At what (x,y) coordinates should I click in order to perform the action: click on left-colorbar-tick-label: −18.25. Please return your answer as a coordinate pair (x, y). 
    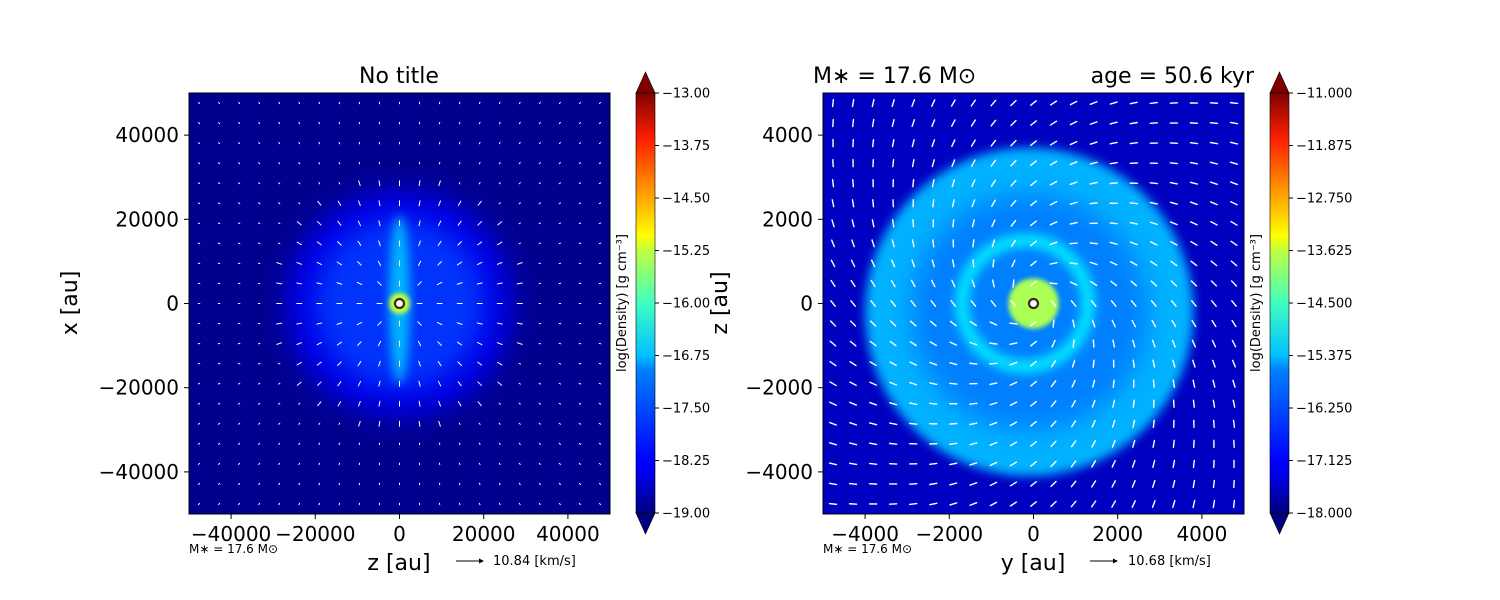
    Looking at the image, I should click on (686, 461).